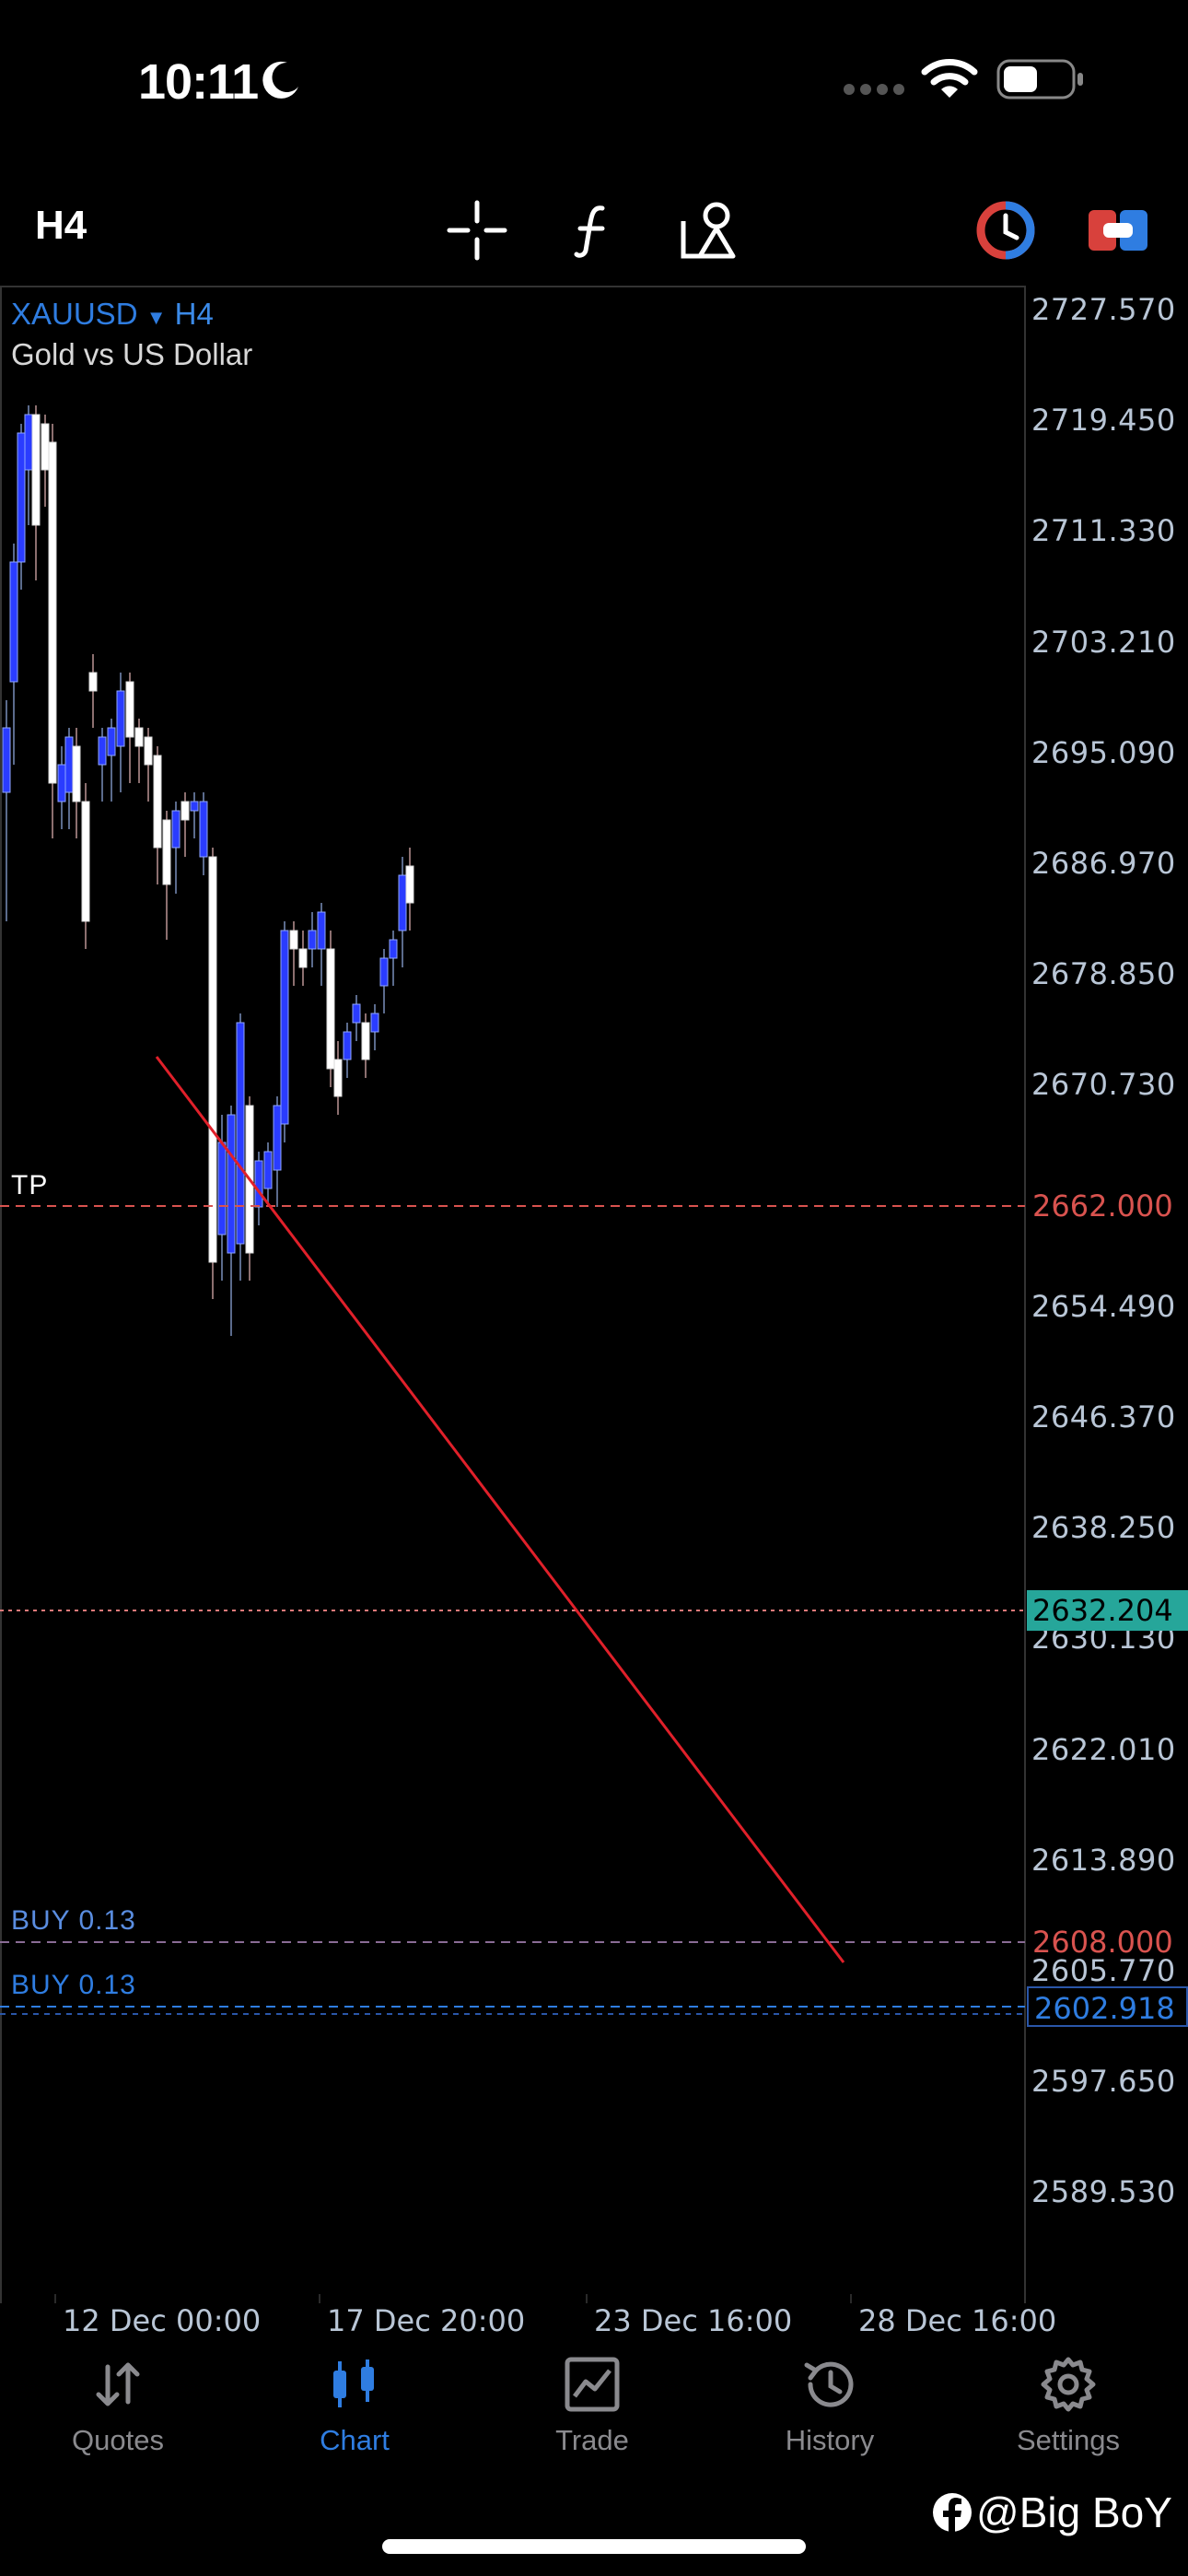  What do you see at coordinates (73, 1920) in the screenshot?
I see `order-sl-label: BUY 0.13` at bounding box center [73, 1920].